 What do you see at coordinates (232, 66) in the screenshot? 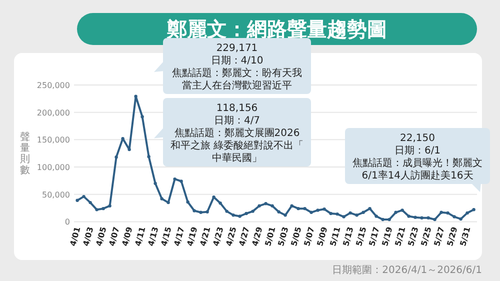
I see `callout: 229,171 日期：4/10 焦點話題：鄭麗文：盼有天我當主人在台灣歡迎習近平` at bounding box center [232, 66].